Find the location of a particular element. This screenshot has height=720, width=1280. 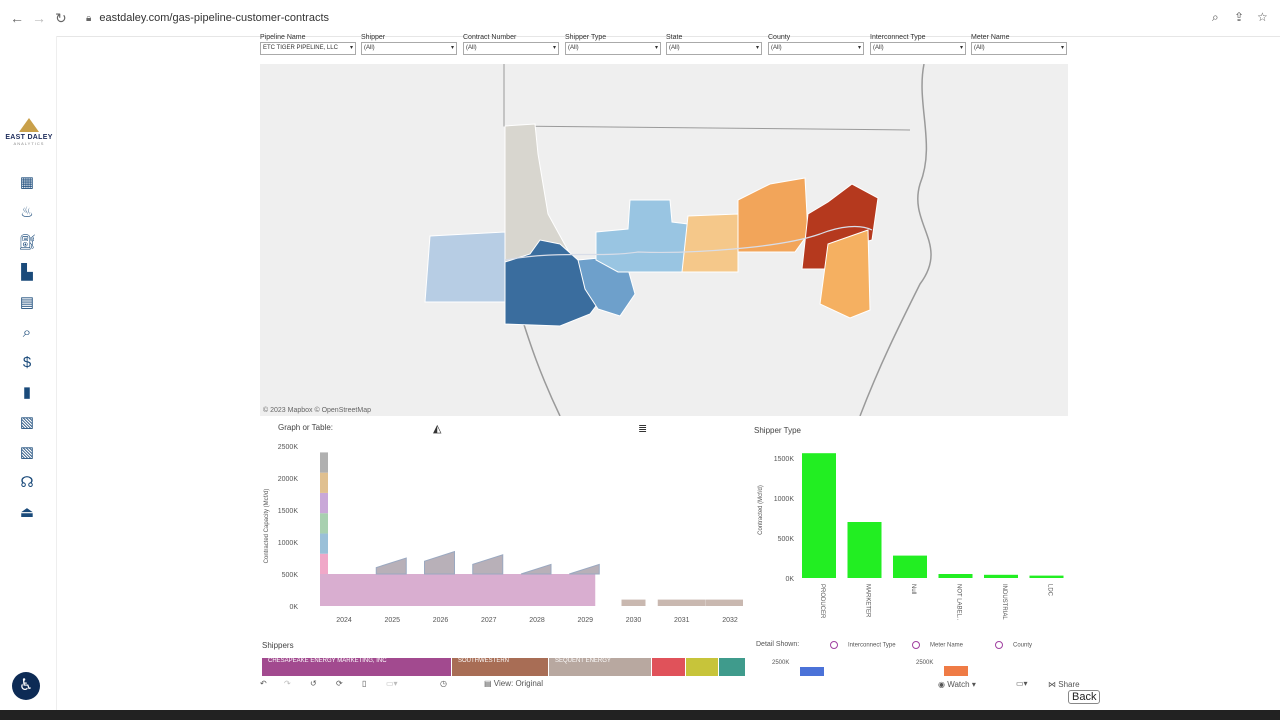

report-chart-2-icon: ▧ is located at coordinates (27, 452).